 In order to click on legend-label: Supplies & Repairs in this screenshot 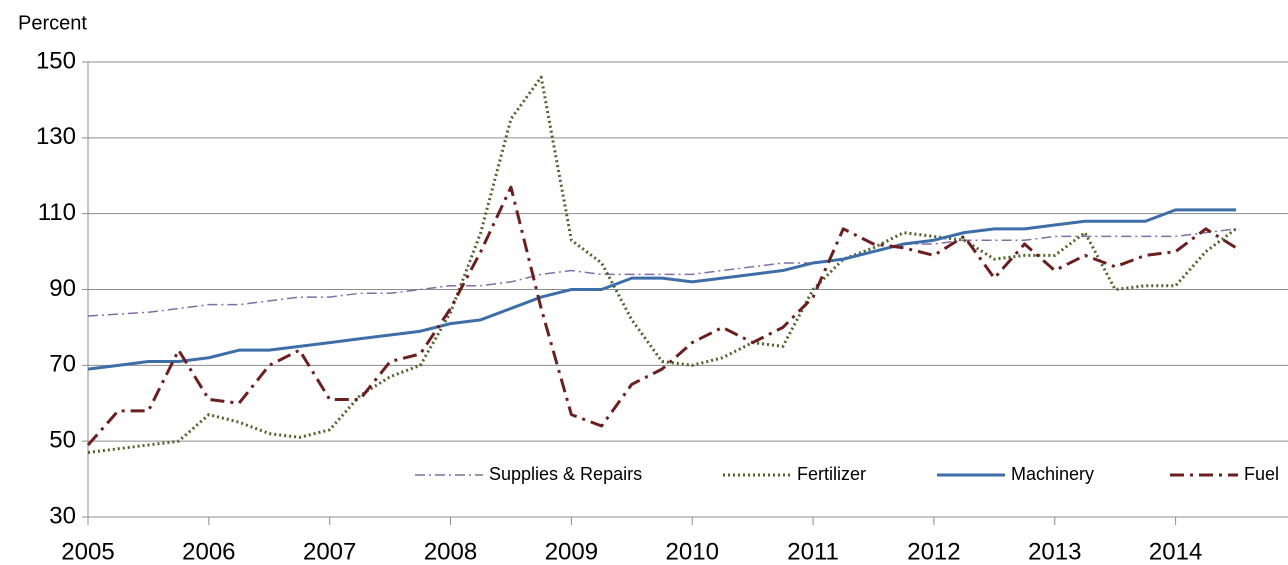, I will do `click(565, 474)`.